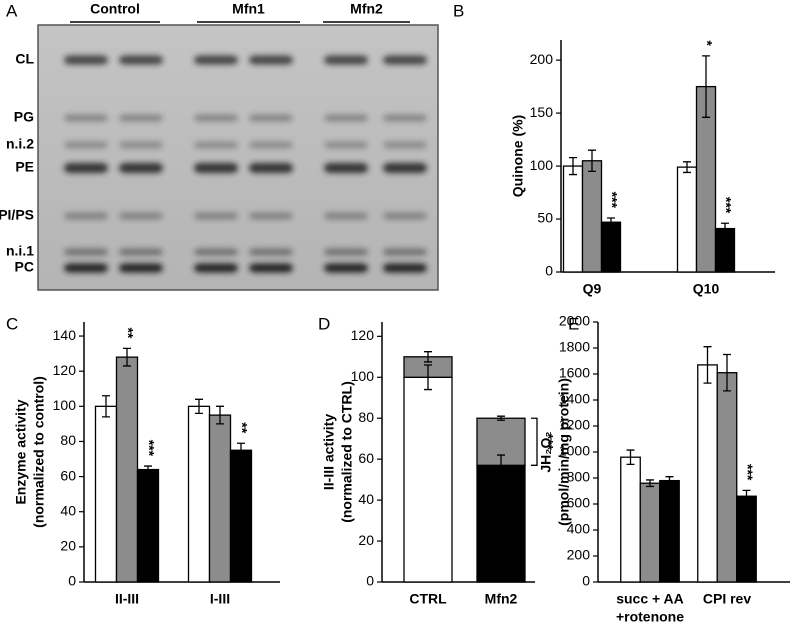 This screenshot has width=800, height=623. Describe the element at coordinates (115, 9) in the screenshot. I see `group-label: Control` at that location.